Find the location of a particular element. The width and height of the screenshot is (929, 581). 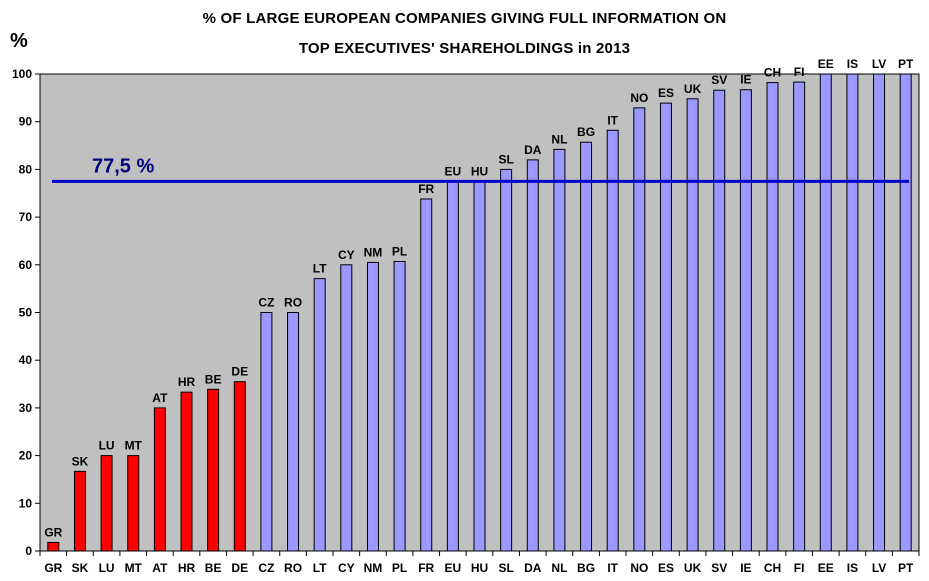

bar-ee is located at coordinates (825, 312).